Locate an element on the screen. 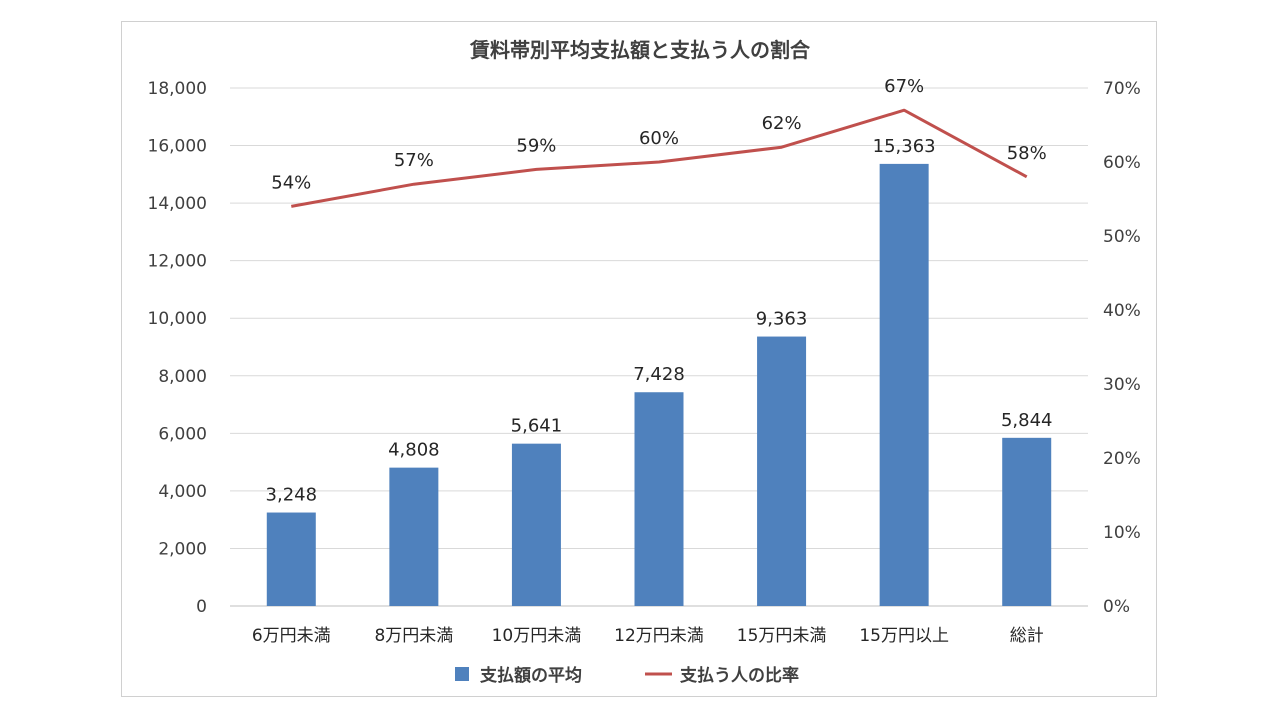 This screenshot has width=1280, height=720. left-axis-tick-label: 18,000 is located at coordinates (177, 89).